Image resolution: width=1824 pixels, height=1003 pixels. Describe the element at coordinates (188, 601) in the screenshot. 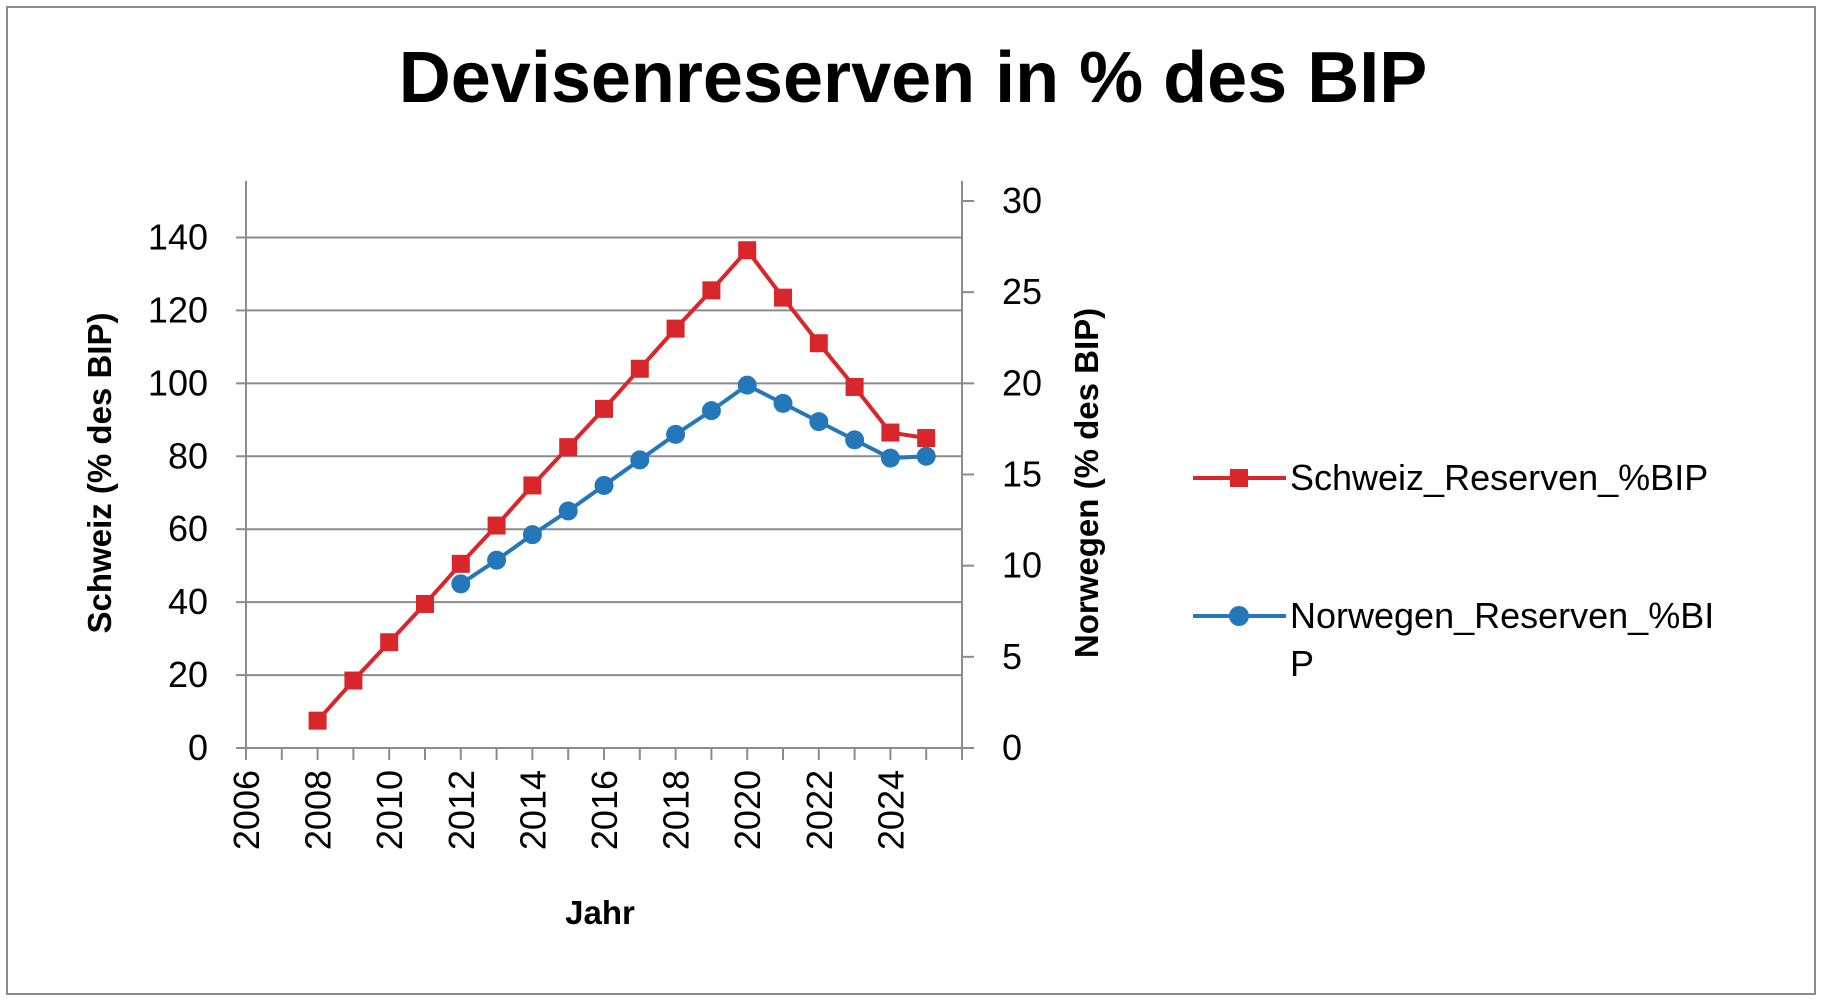

I see `y-left-tick-label: 40` at that location.